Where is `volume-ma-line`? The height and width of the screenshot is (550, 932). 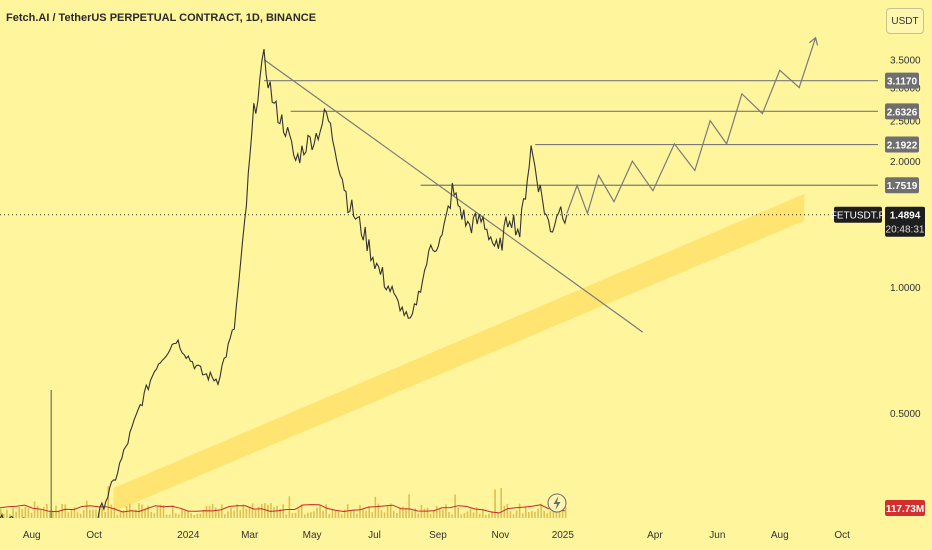 volume-ma-line is located at coordinates (283, 509).